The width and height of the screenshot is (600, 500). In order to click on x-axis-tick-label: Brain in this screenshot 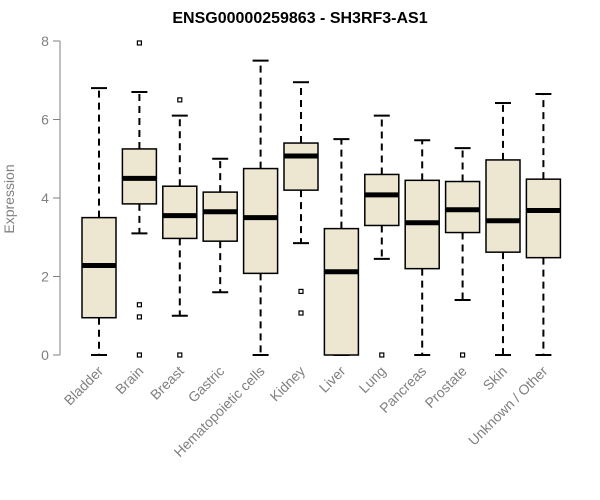, I will do `click(129, 380)`.